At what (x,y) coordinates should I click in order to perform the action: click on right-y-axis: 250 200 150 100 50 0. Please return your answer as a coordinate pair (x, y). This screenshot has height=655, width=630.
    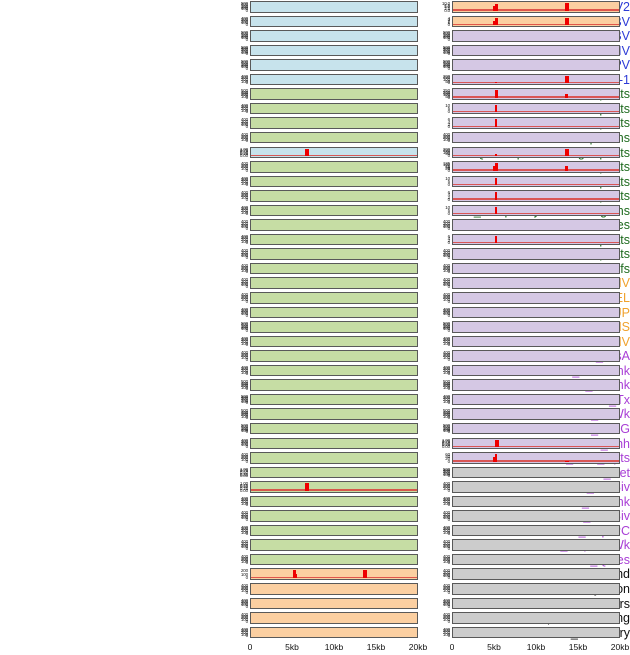
    Looking at the image, I should click on (440, 94).